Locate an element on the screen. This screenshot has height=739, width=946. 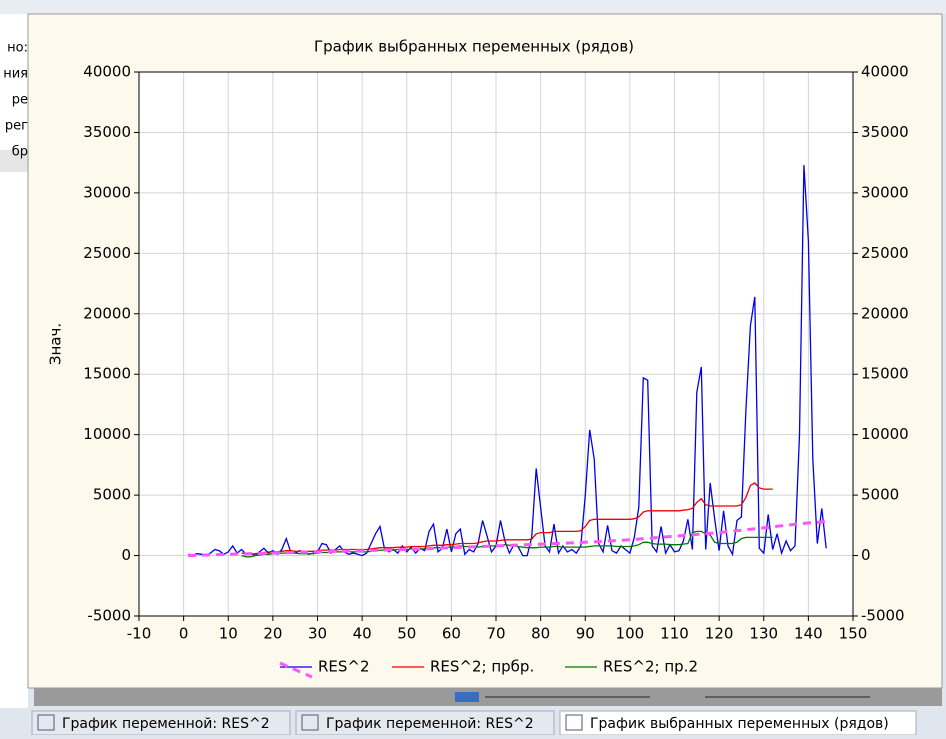
y2-tick-label: 0 is located at coordinates (866, 555).